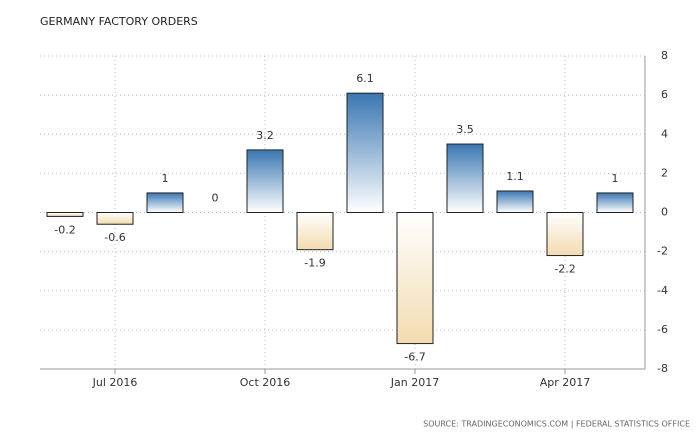 The height and width of the screenshot is (440, 700). I want to click on value-label: -1.9, so click(314, 263).